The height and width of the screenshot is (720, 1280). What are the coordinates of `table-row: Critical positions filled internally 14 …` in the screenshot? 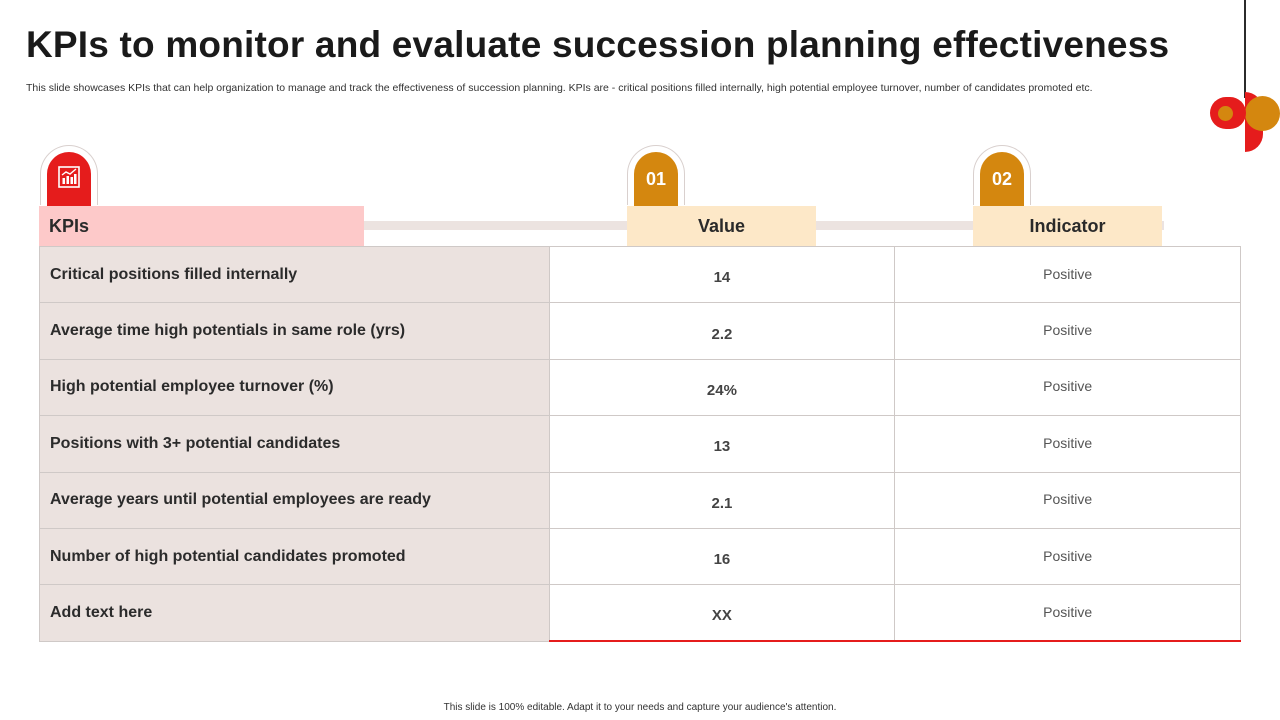 It's located at (640, 274).